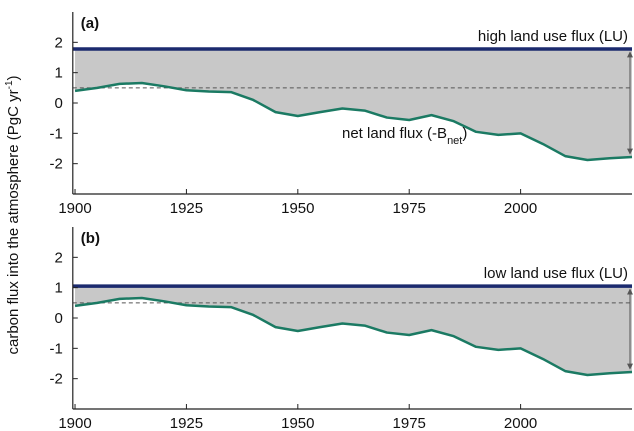  What do you see at coordinates (454, 141) in the screenshot?
I see `annotation-sub: net` at bounding box center [454, 141].